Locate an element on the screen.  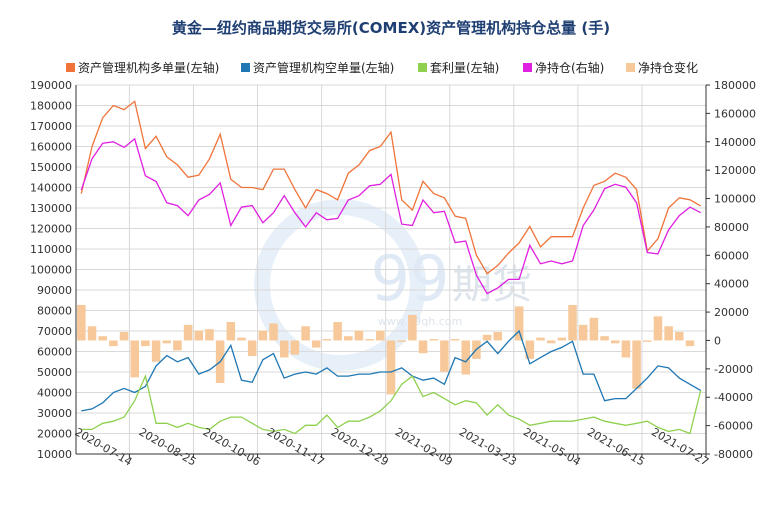
right-tick-label: 80000 is located at coordinates (731, 227).